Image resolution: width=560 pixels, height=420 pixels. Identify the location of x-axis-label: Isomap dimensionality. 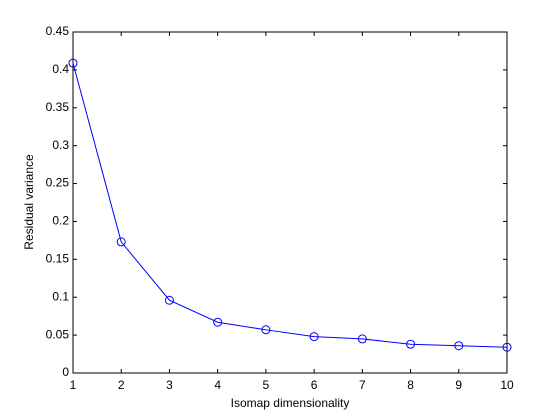
(290, 403).